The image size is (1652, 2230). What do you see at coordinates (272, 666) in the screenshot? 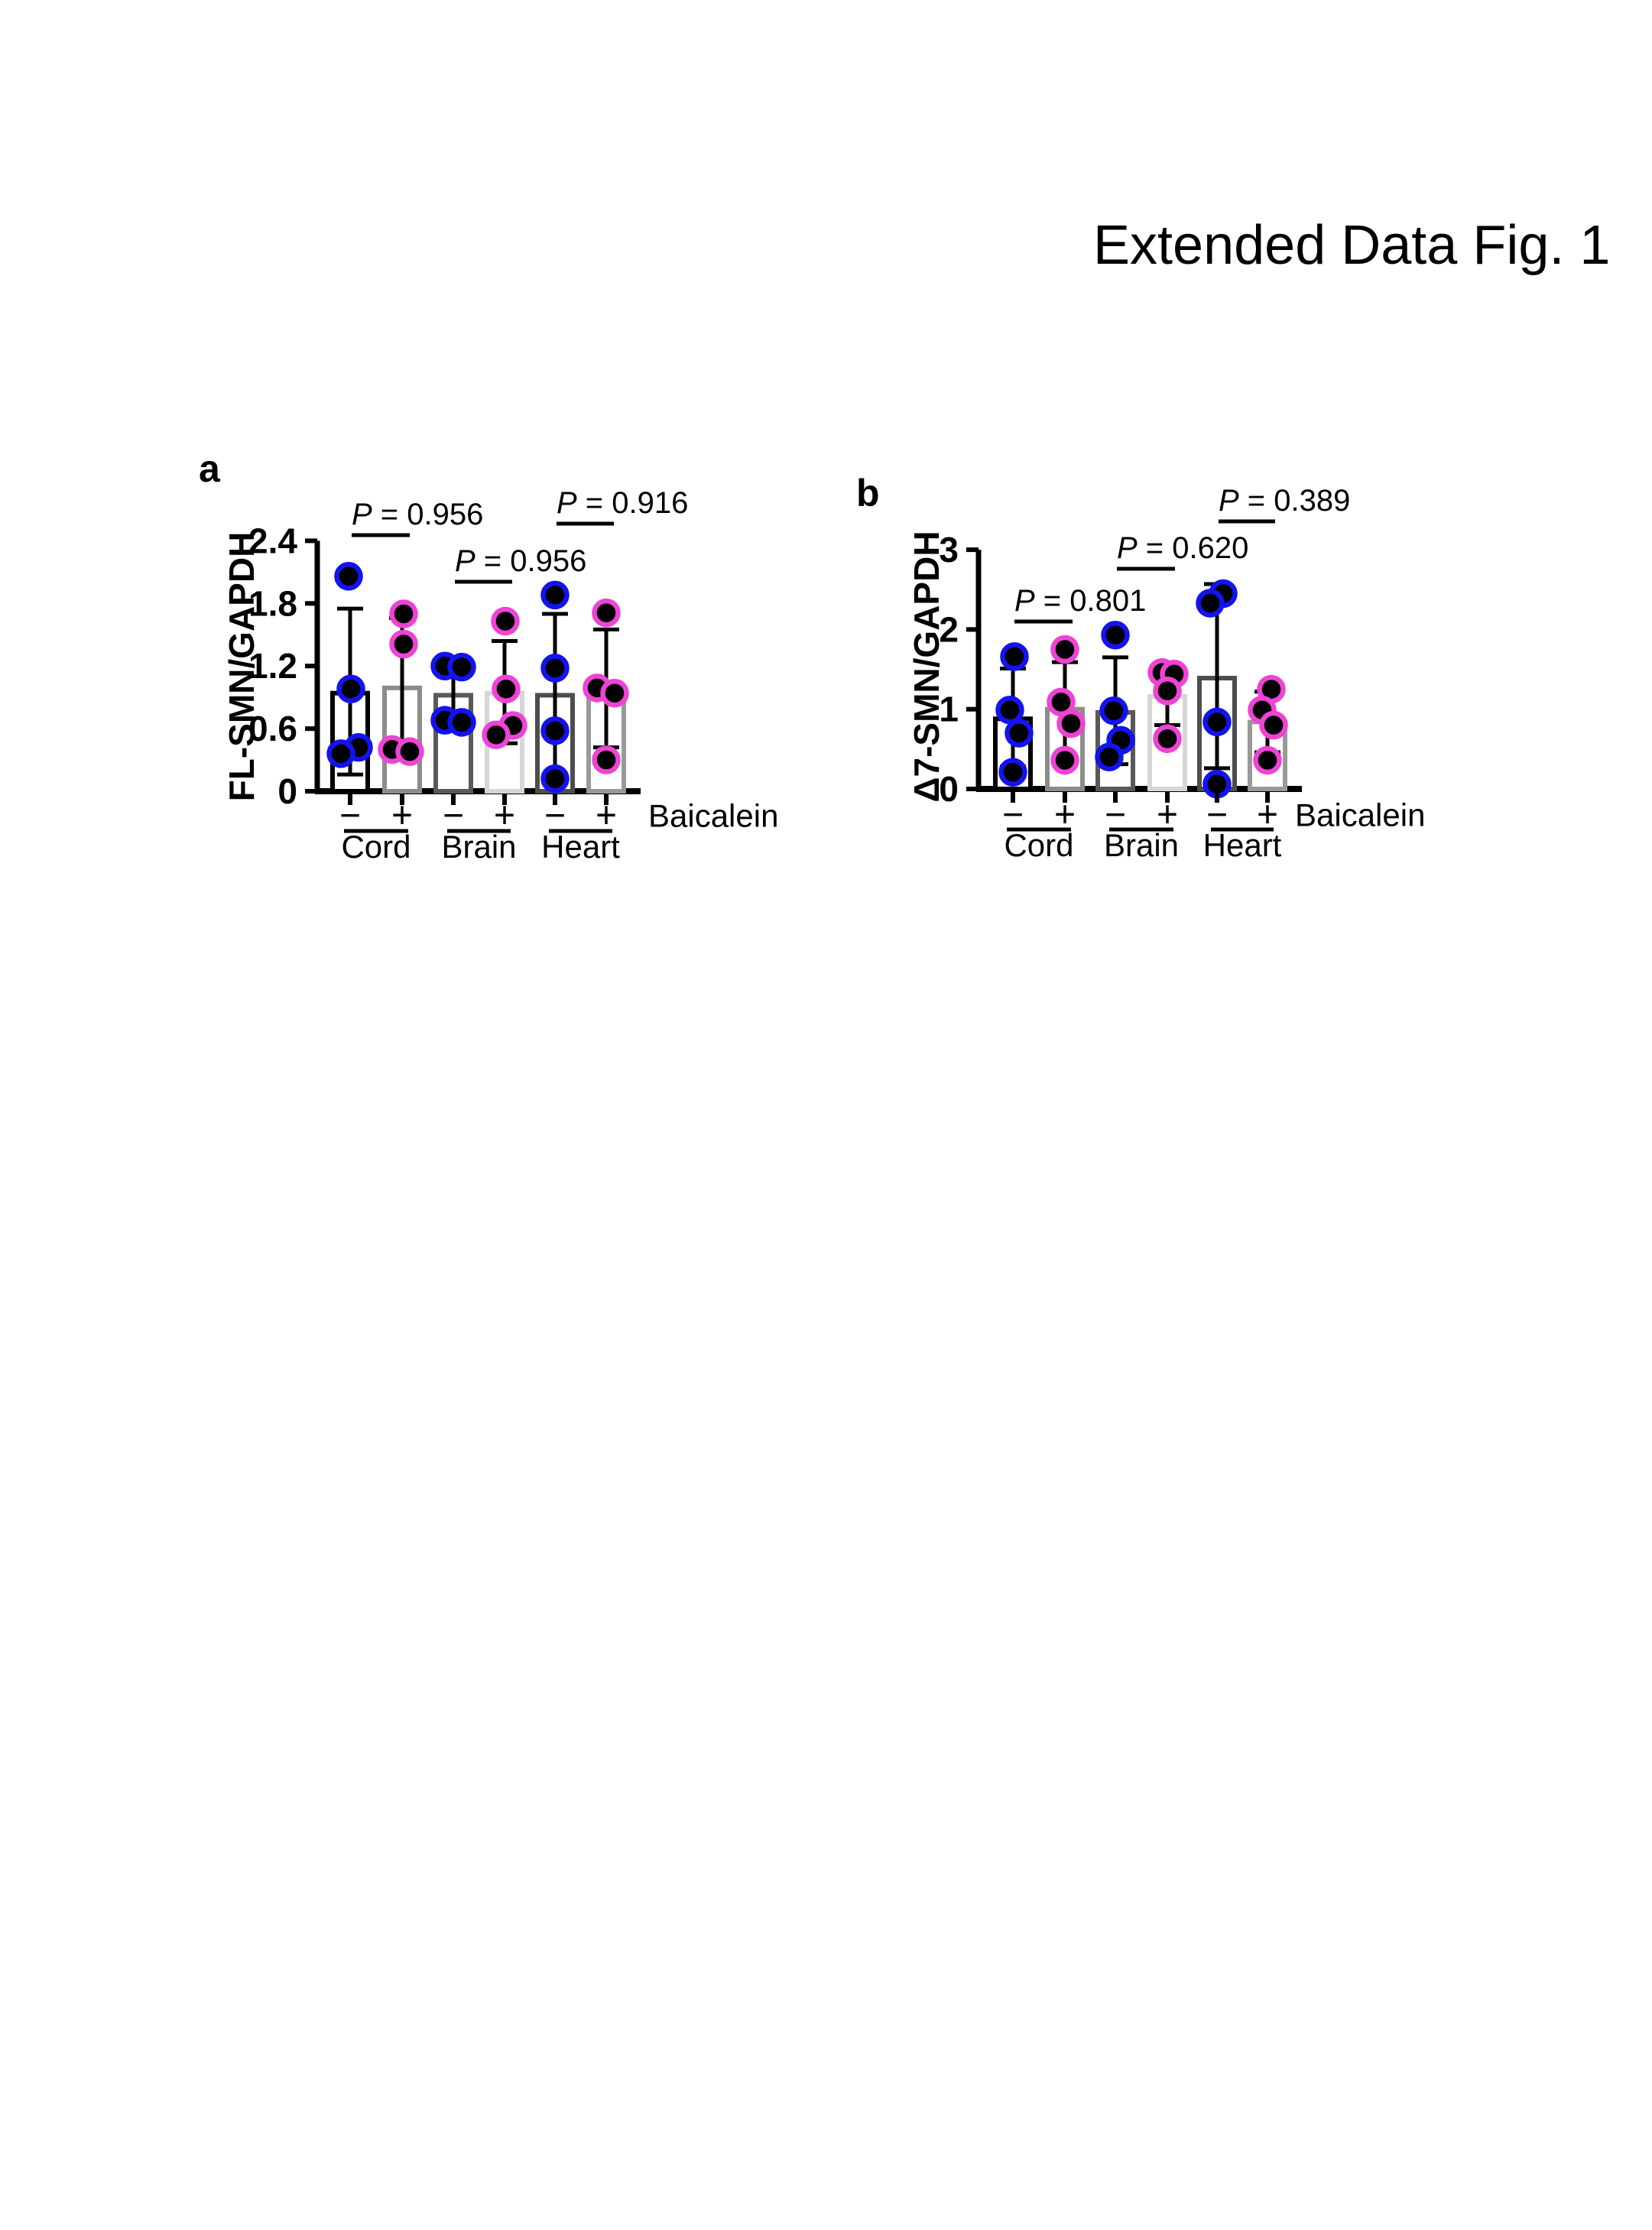
I see `y-tick-label: 1.2` at bounding box center [272, 666].